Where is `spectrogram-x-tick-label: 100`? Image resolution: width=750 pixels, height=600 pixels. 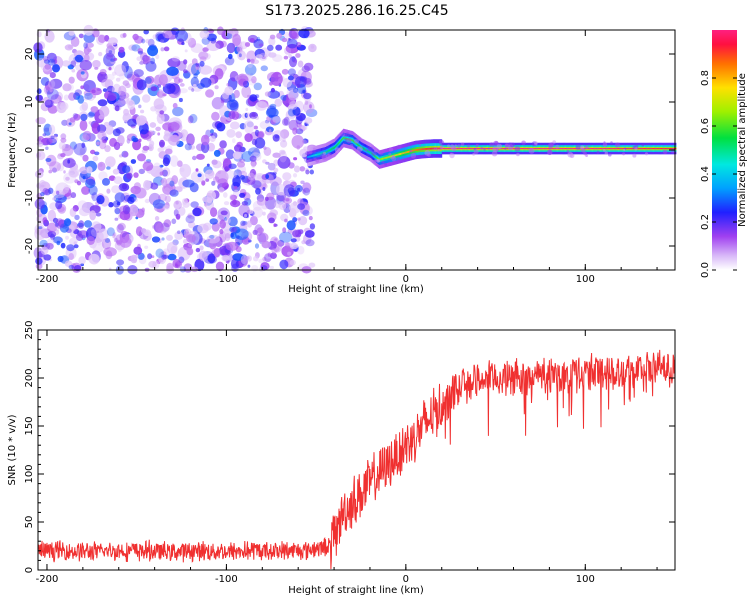 spectrogram-x-tick-label: 100 is located at coordinates (585, 279).